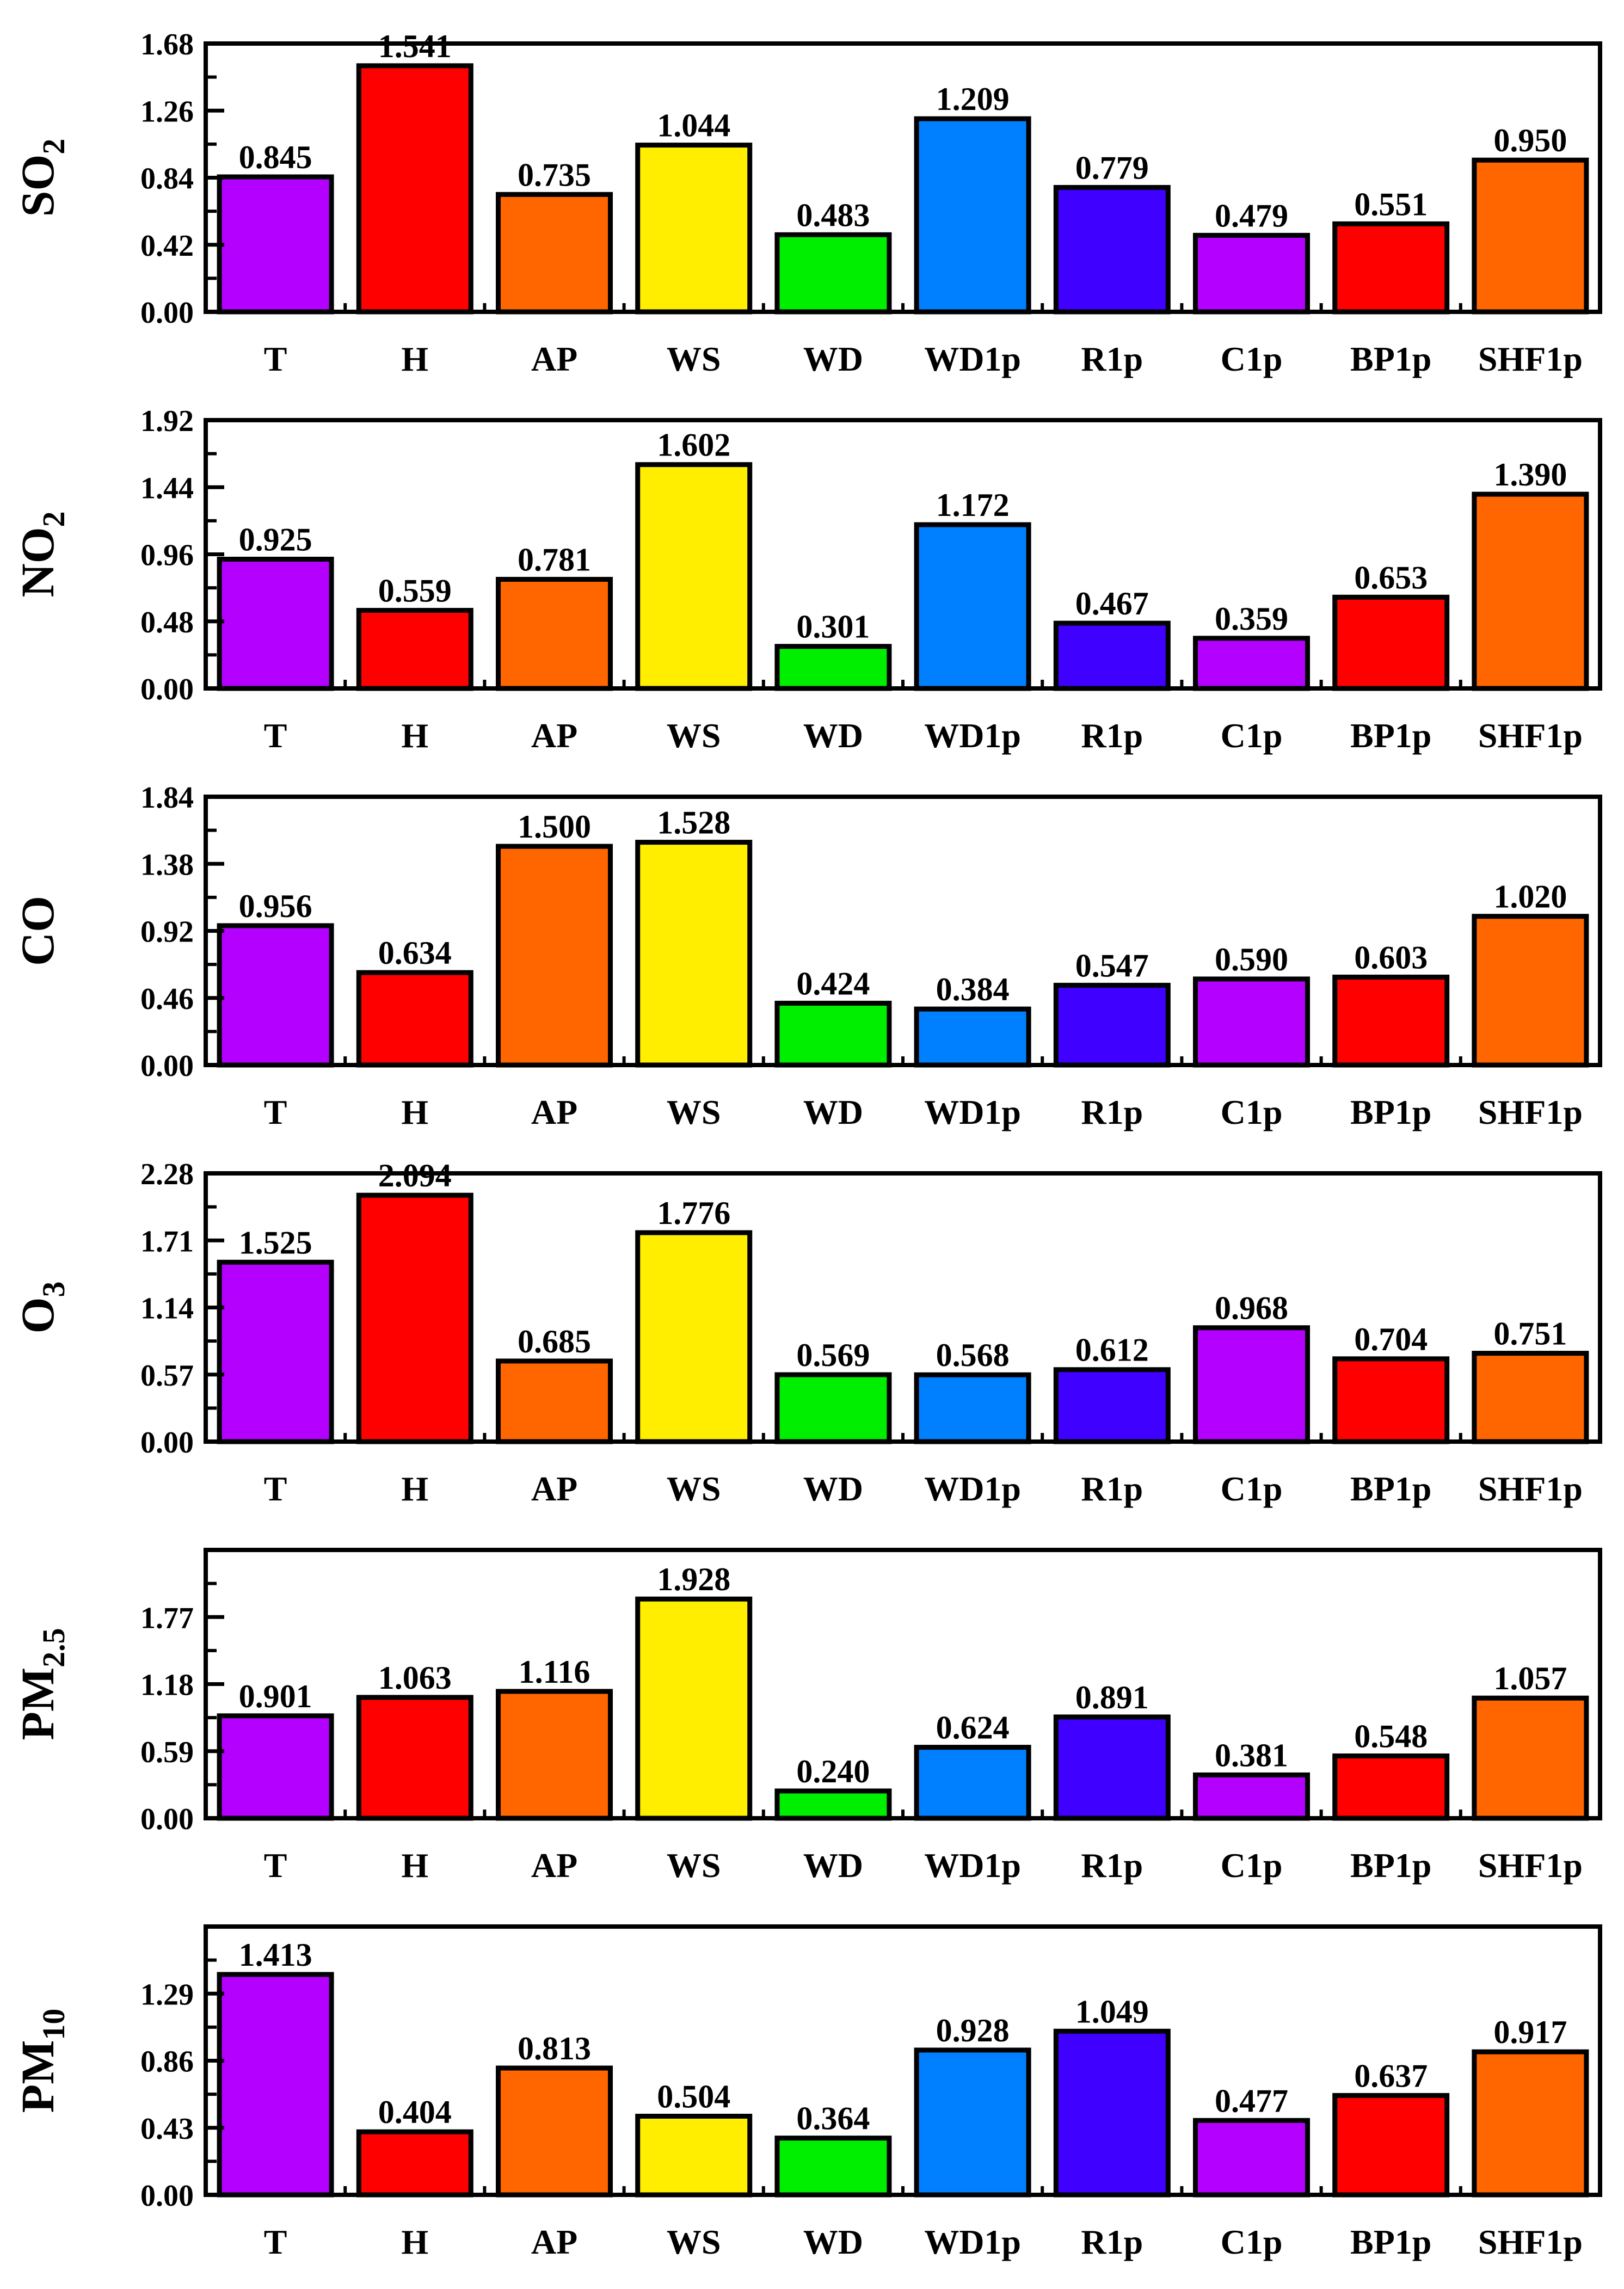 The width and height of the screenshot is (1624, 2289). I want to click on bar-value-label: 0.781, so click(554, 560).